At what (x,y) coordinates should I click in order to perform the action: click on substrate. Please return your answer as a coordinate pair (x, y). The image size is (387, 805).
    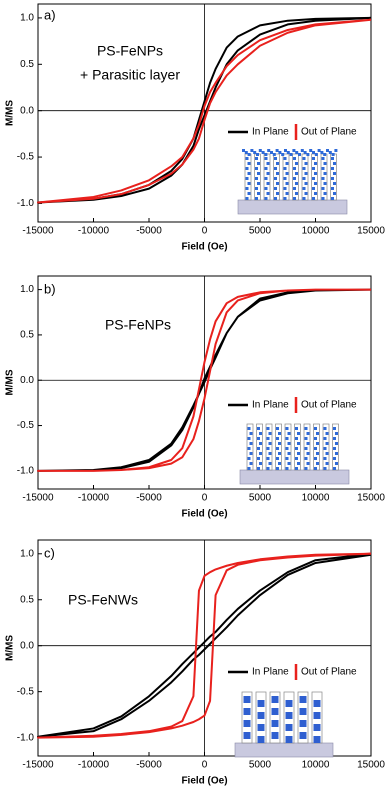
    Looking at the image, I should click on (292, 207).